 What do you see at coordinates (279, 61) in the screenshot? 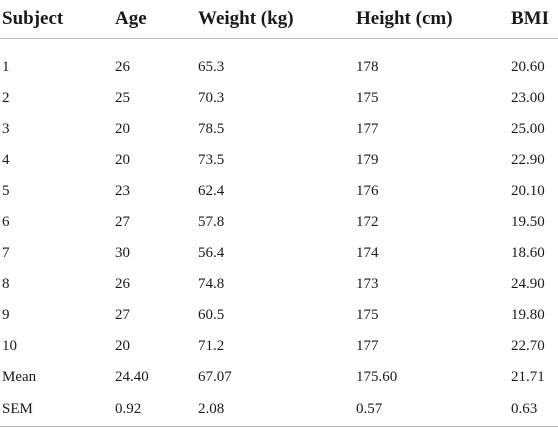
I see `table-row: 1 26 65.3 178 20.60` at bounding box center [279, 61].